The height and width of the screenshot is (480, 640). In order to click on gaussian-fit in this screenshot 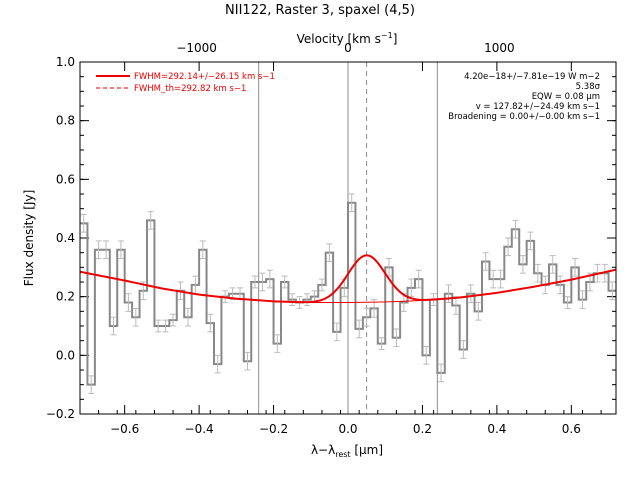, I will do `click(348, 279)`.